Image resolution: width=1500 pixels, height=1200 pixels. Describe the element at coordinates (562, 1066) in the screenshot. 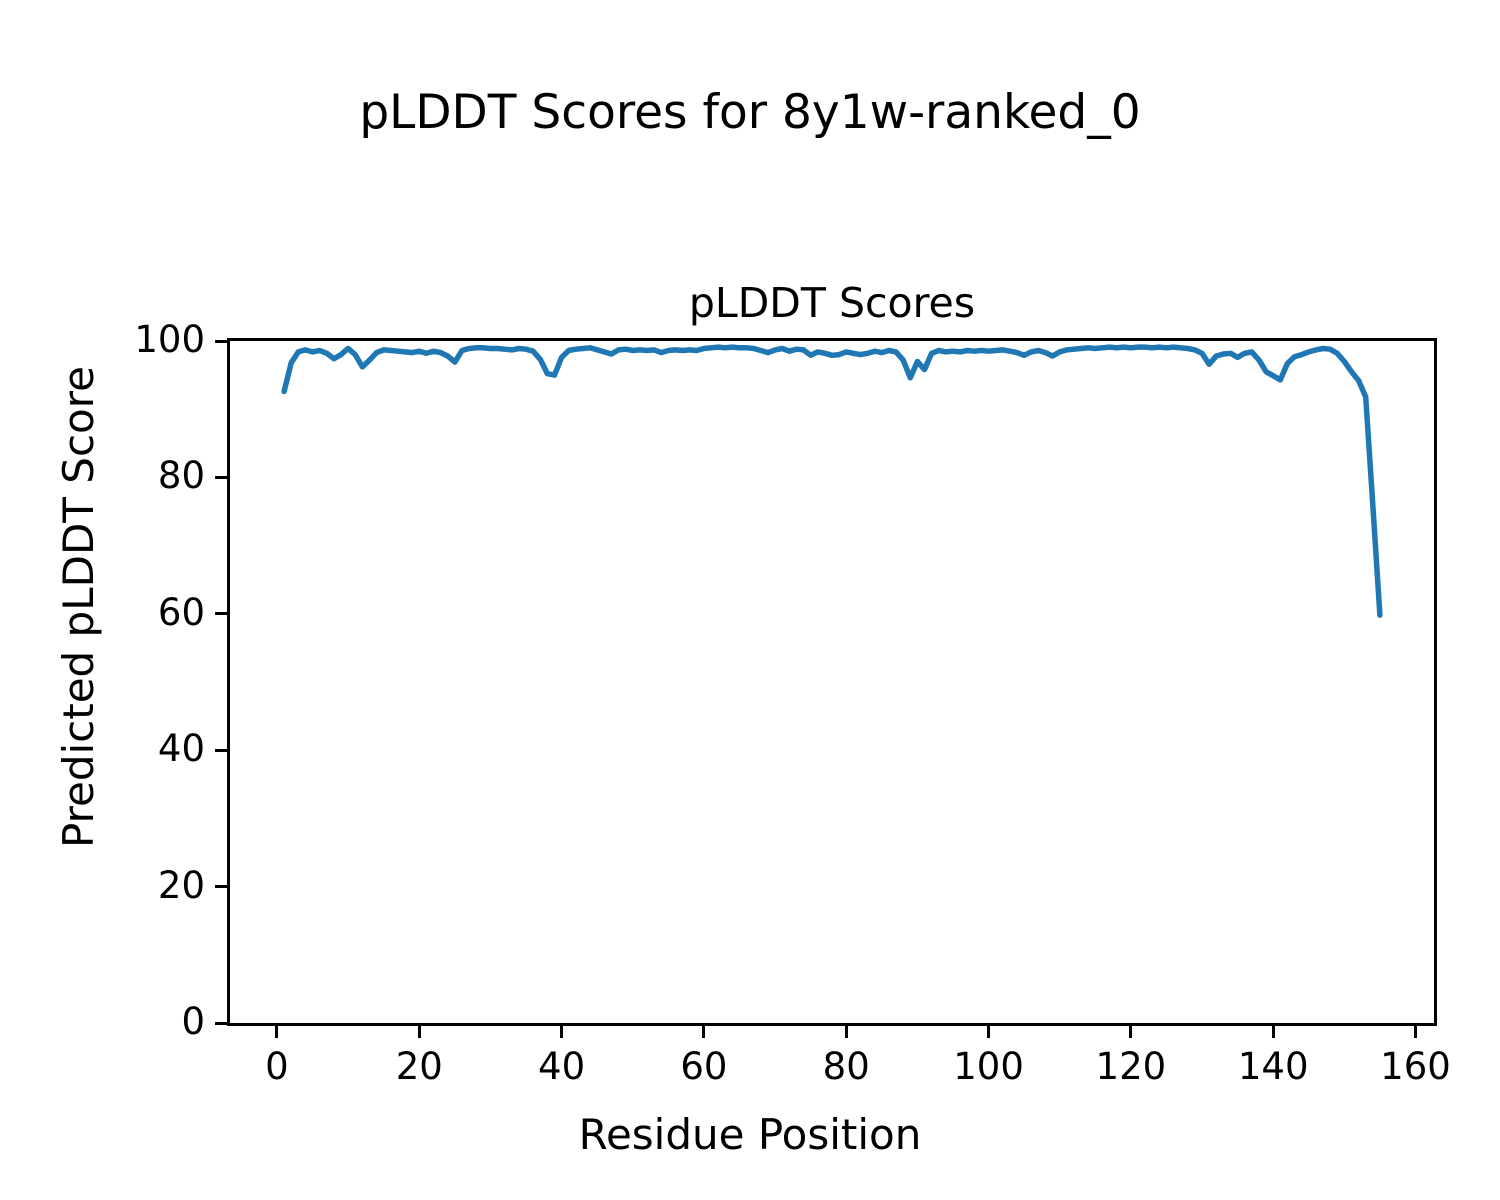

I see `x-tick-label: 40` at that location.